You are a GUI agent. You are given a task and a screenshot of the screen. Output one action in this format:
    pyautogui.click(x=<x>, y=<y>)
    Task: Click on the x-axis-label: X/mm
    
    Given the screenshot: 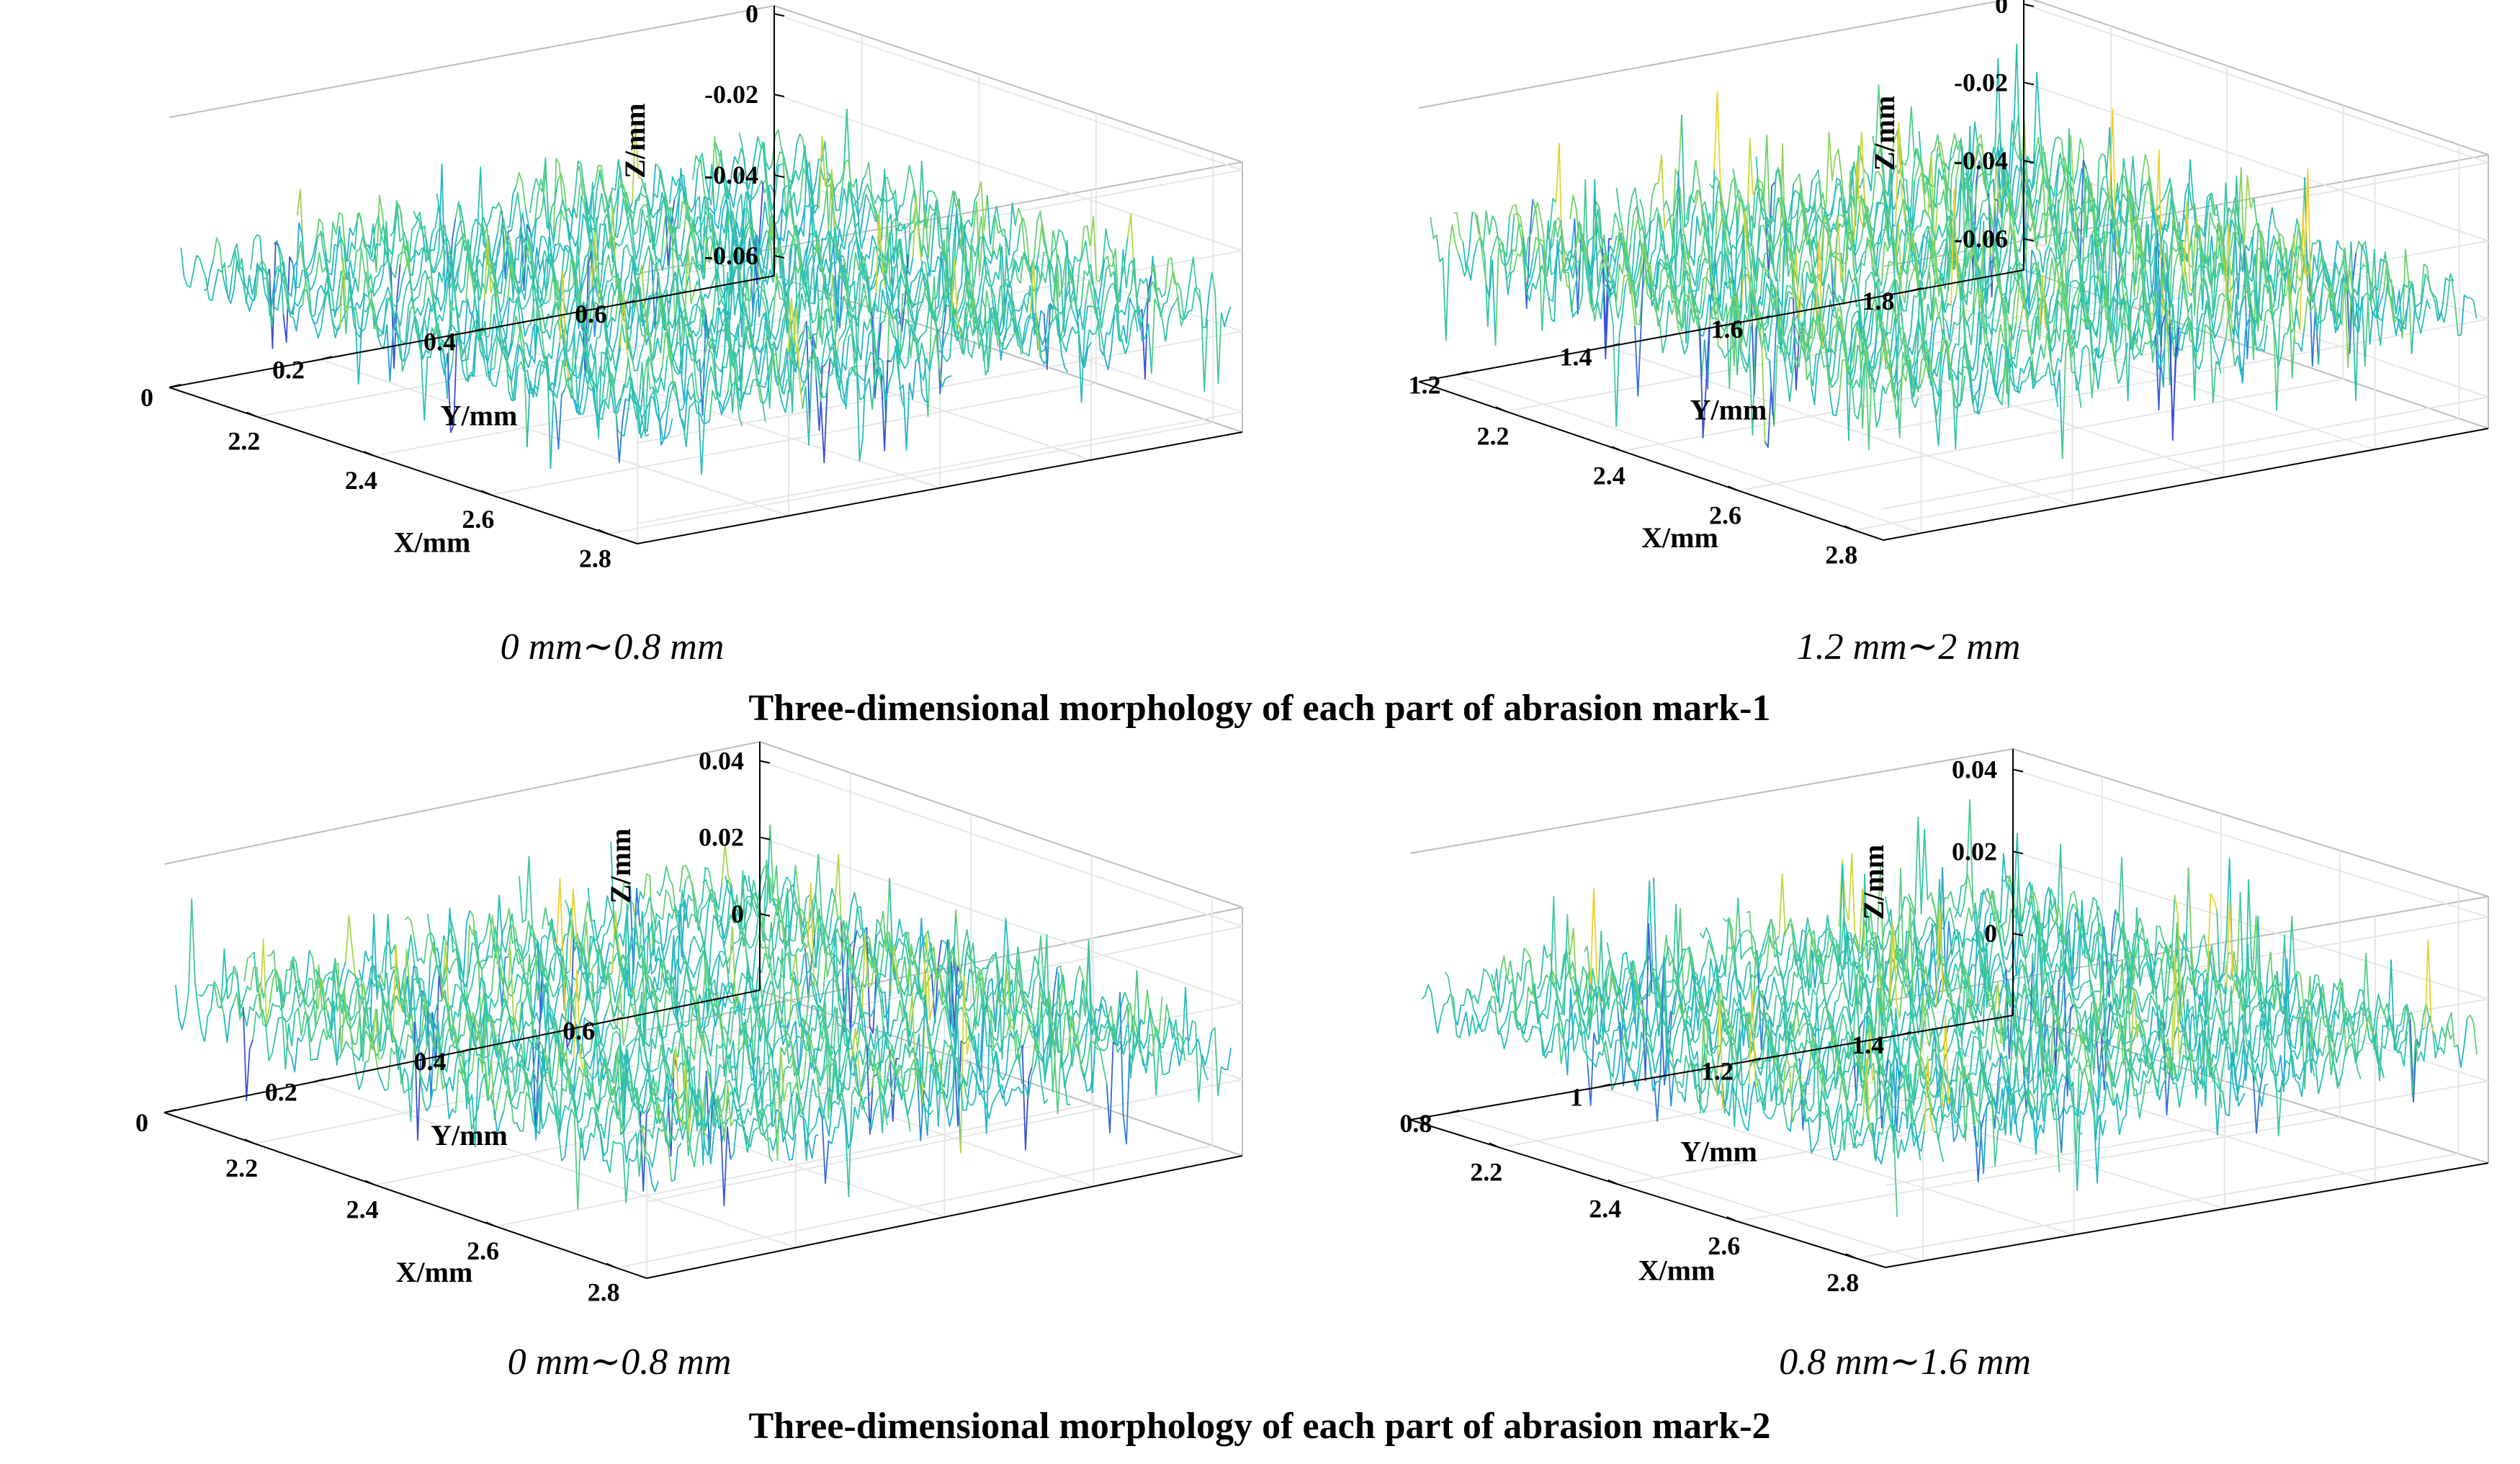 What is the action you would take?
    pyautogui.click(x=434, y=1272)
    